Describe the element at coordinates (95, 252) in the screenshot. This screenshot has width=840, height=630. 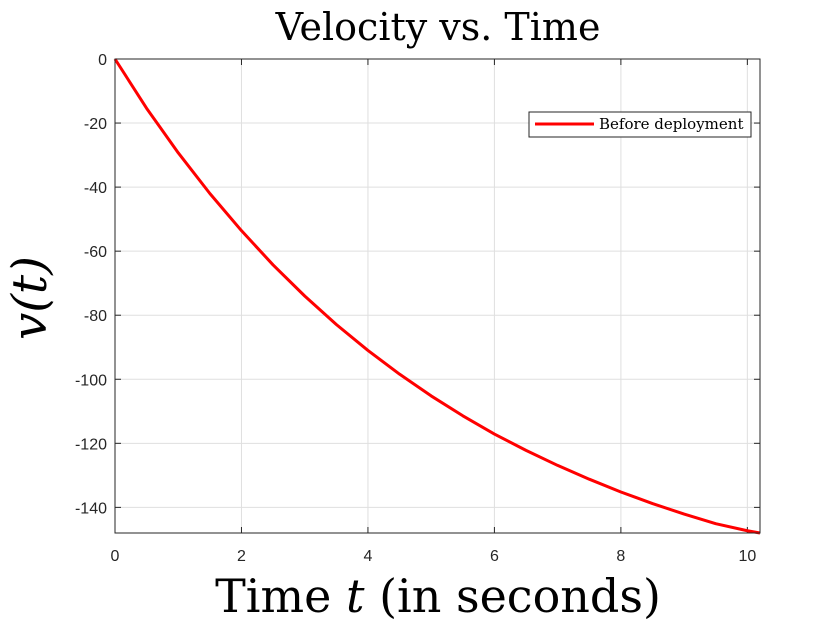
I see `y-tick-label: -60` at that location.